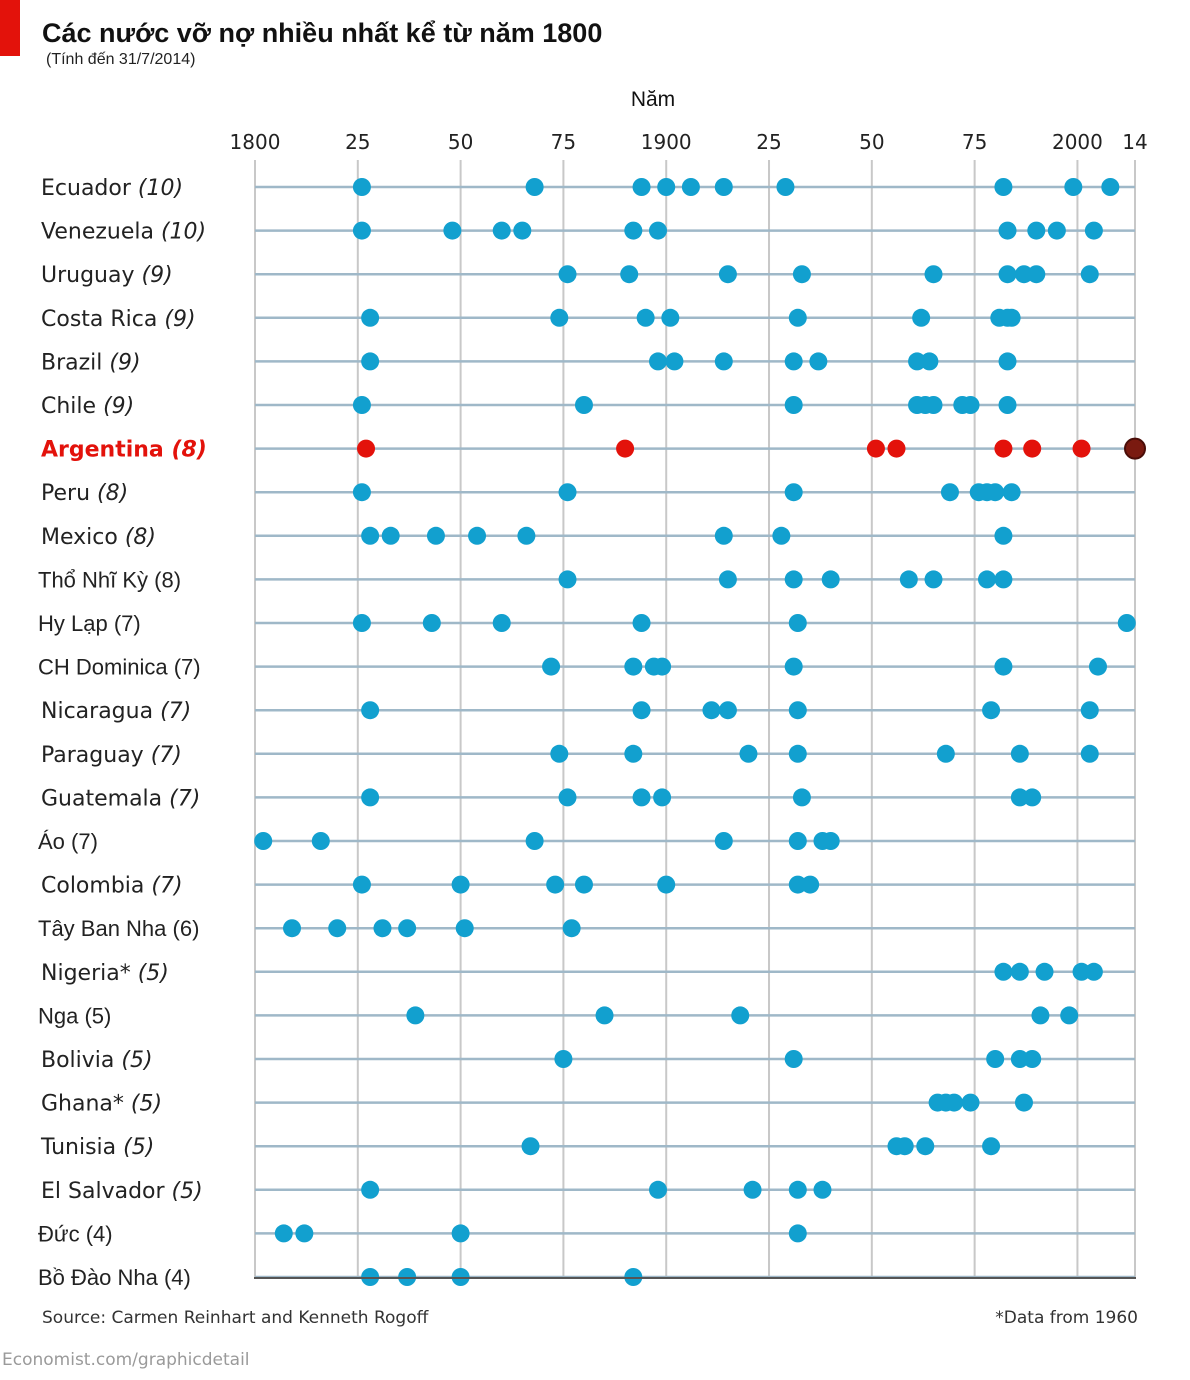  What do you see at coordinates (124, 450) in the screenshot?
I see `country-label: Argentina (8)` at bounding box center [124, 450].